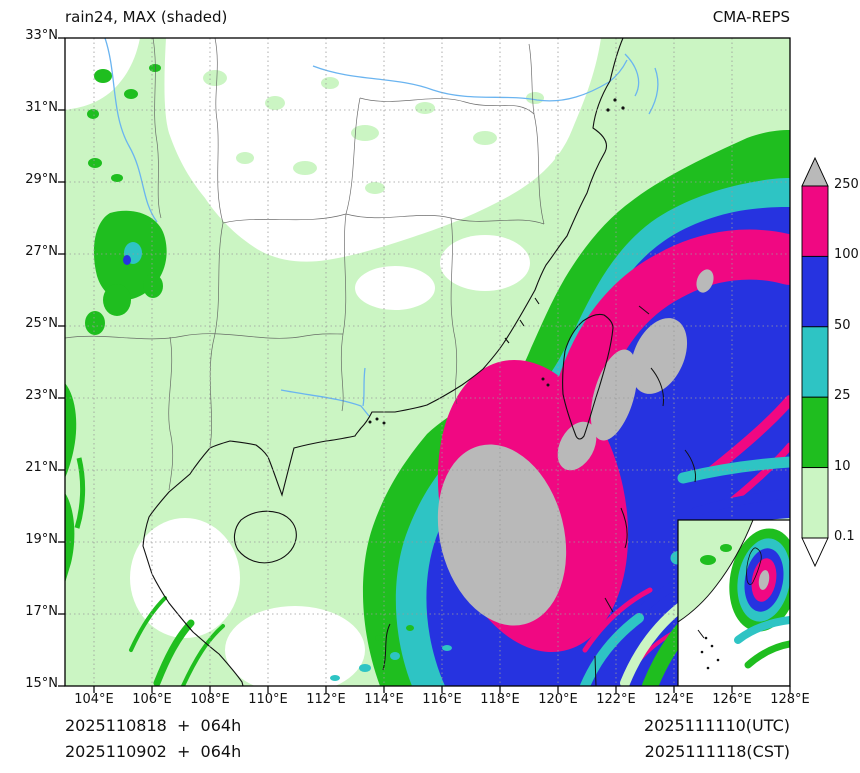 Image resolution: width=860 pixels, height=773 pixels. What do you see at coordinates (616, 699) in the screenshot?
I see `x-tick-label: 122°E` at bounding box center [616, 699].